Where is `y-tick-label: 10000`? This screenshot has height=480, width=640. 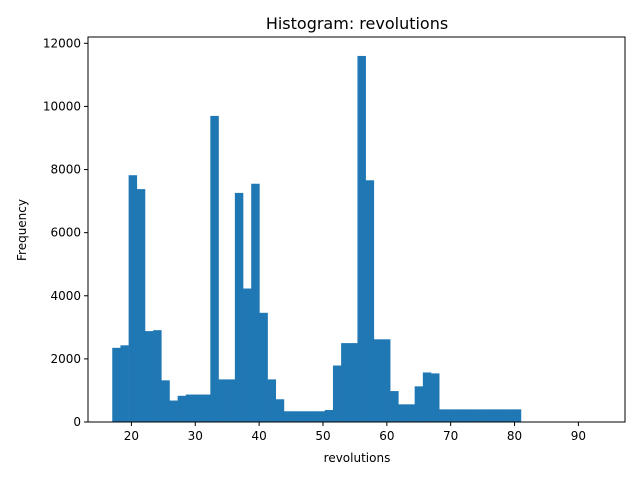 y-tick-label: 10000 is located at coordinates (62, 106).